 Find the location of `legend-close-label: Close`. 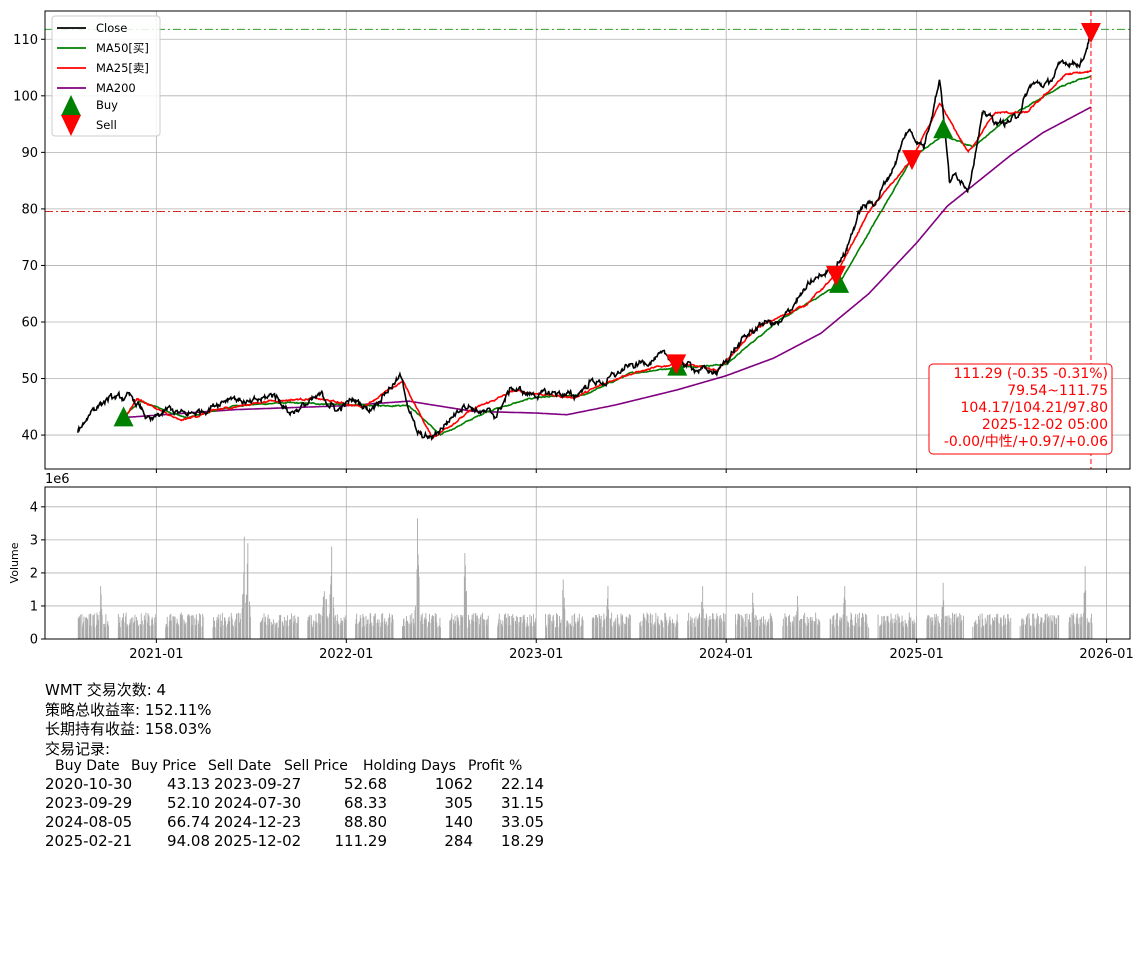

legend-close-label: Close is located at coordinates (111, 28).